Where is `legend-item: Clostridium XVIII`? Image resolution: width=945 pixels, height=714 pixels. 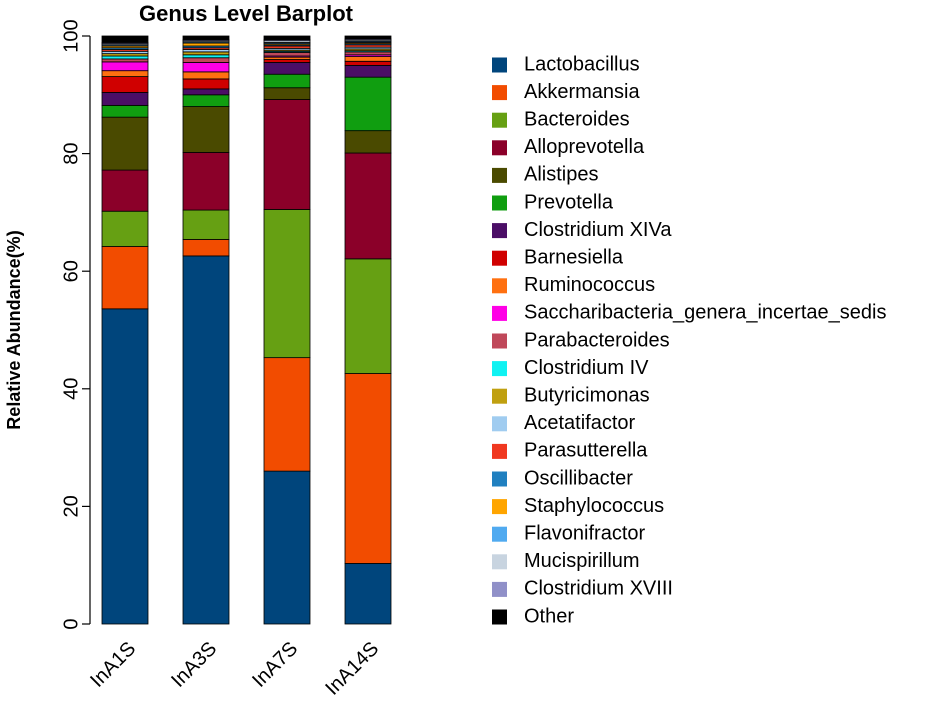 legend-item: Clostridium XVIII is located at coordinates (582, 589).